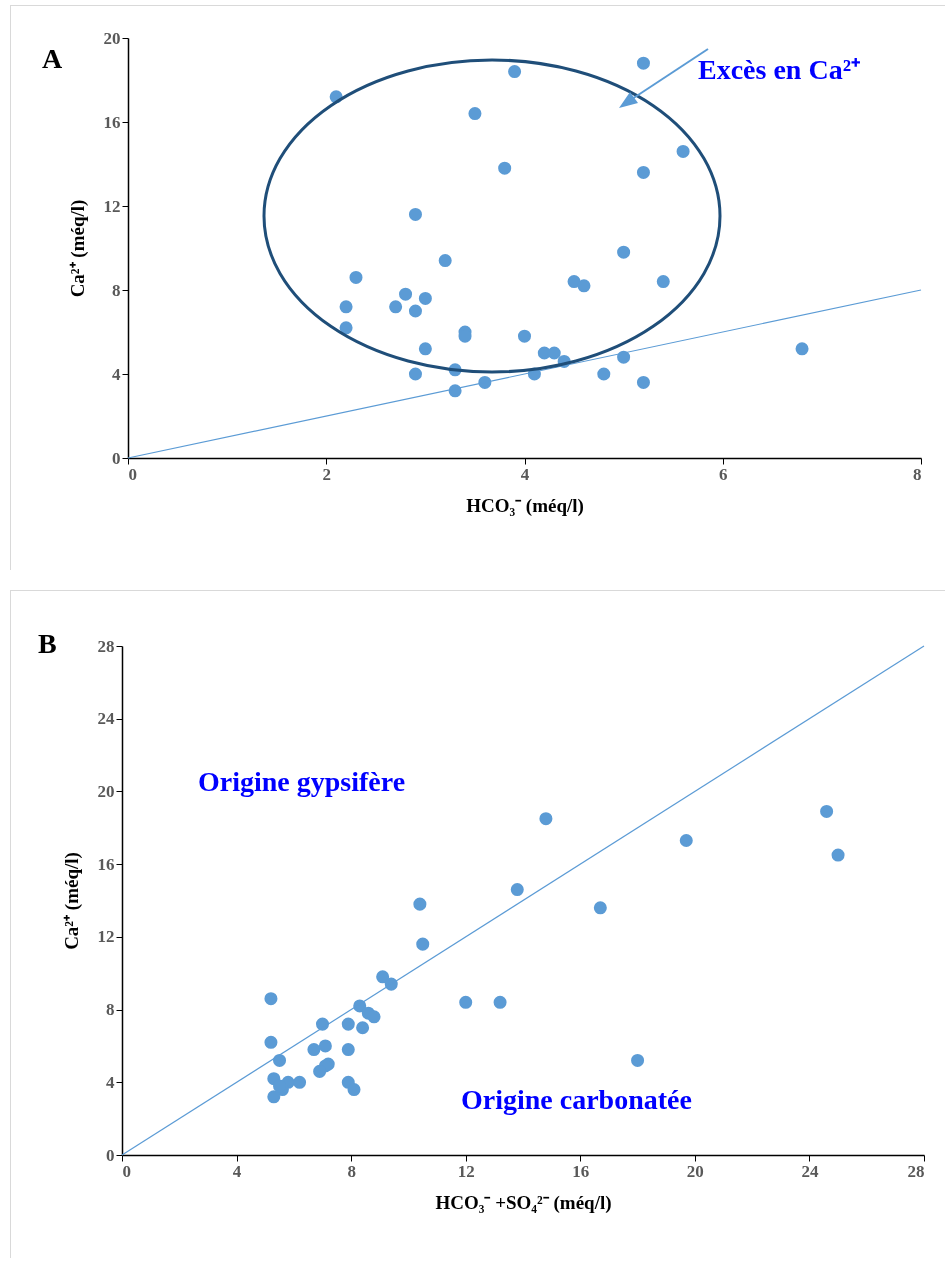 This screenshot has width=947, height=1262. I want to click on annotation: Origine carbonatée, so click(576, 1099).